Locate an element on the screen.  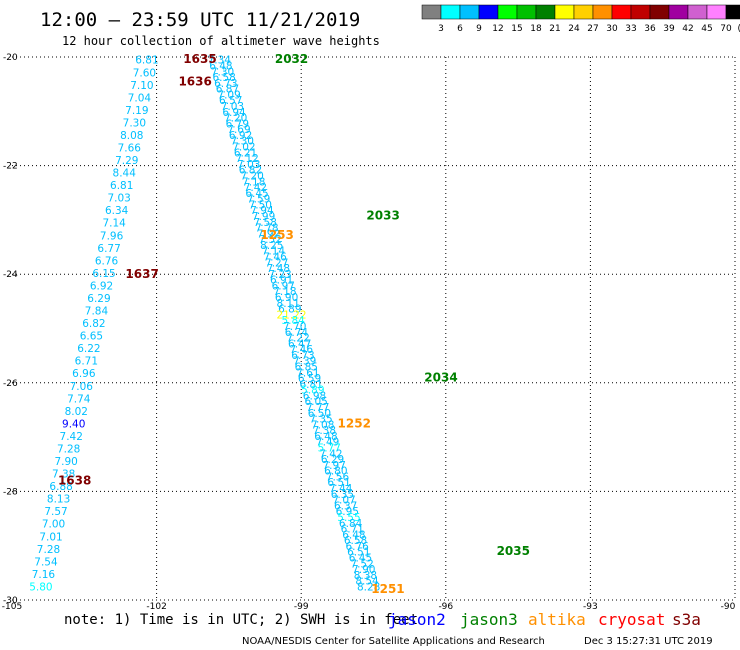
track-value: 7.35 is located at coordinates (320, 420).